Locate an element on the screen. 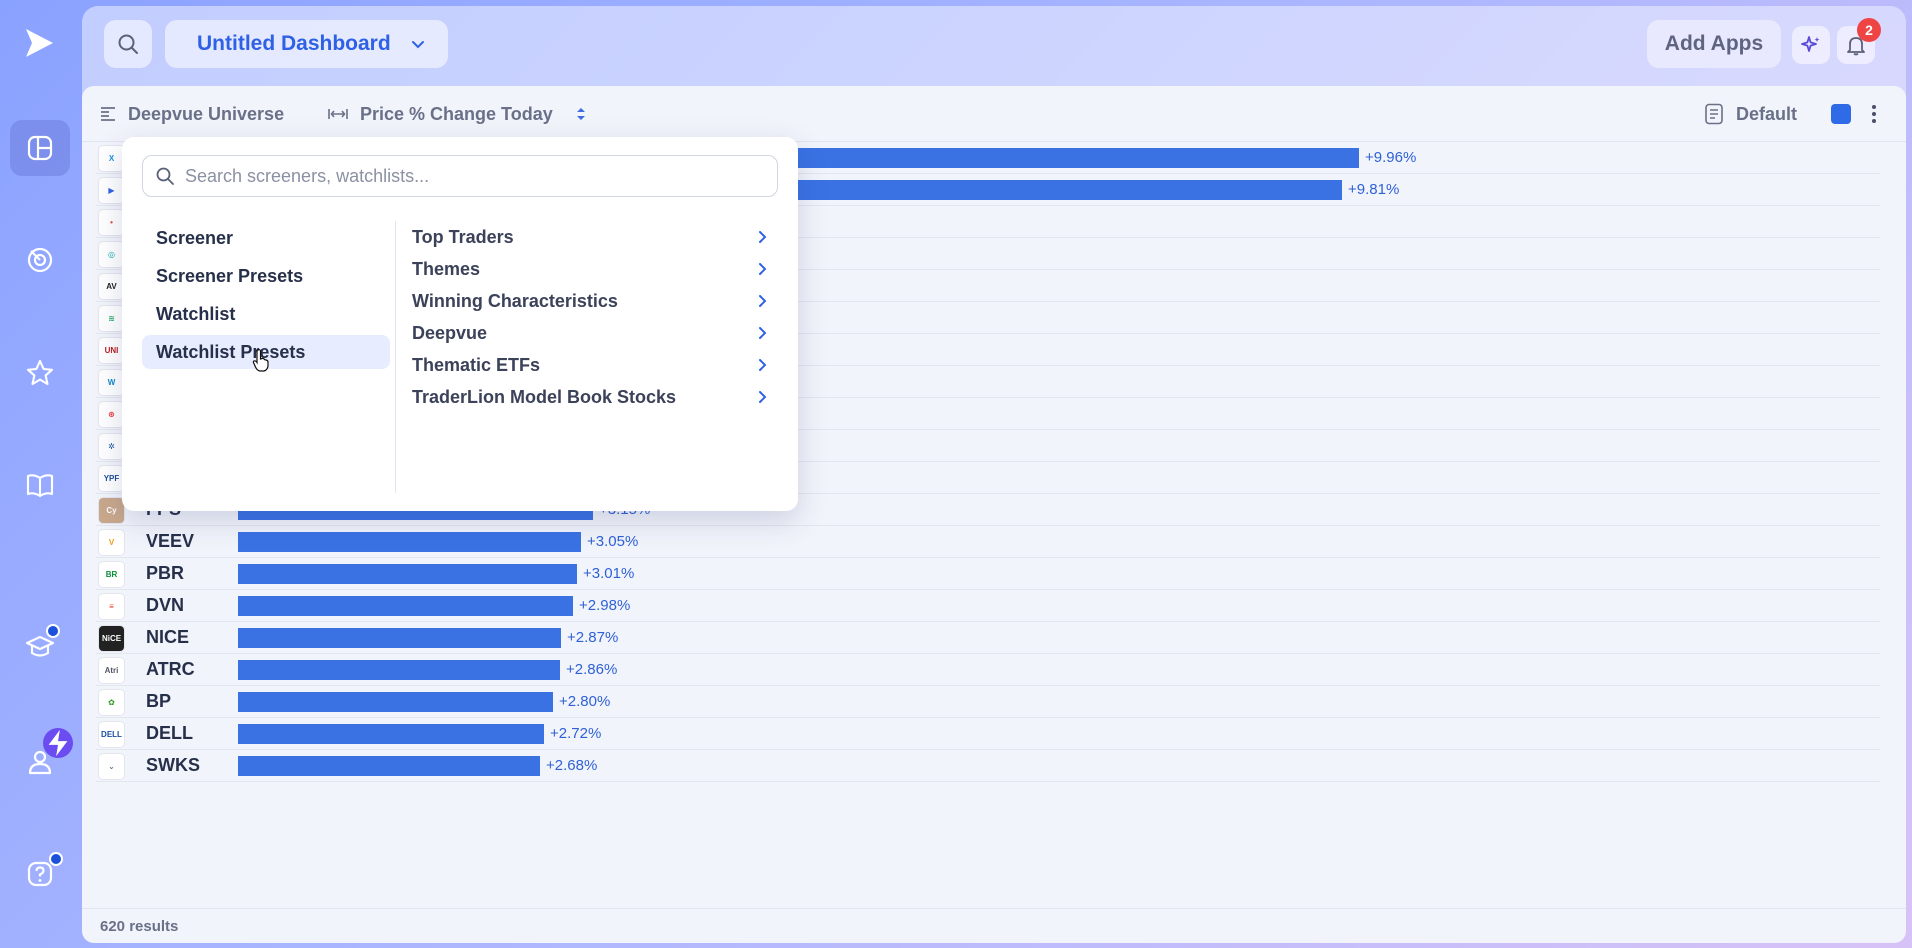  universe-selector: Deepvue Universe is located at coordinates (192, 114).